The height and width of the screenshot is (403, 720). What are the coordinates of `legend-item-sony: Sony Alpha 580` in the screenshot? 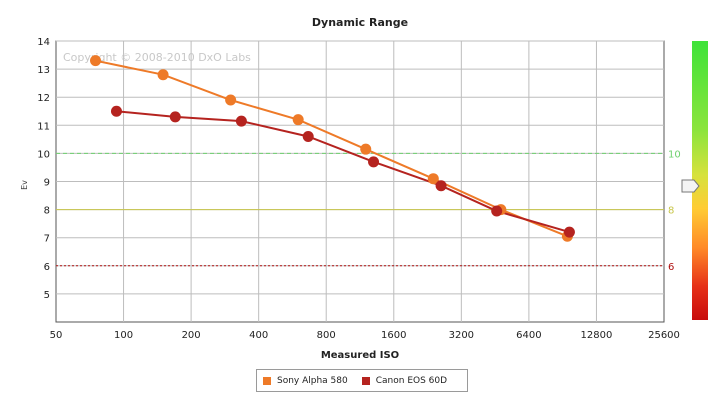 It's located at (305, 381).